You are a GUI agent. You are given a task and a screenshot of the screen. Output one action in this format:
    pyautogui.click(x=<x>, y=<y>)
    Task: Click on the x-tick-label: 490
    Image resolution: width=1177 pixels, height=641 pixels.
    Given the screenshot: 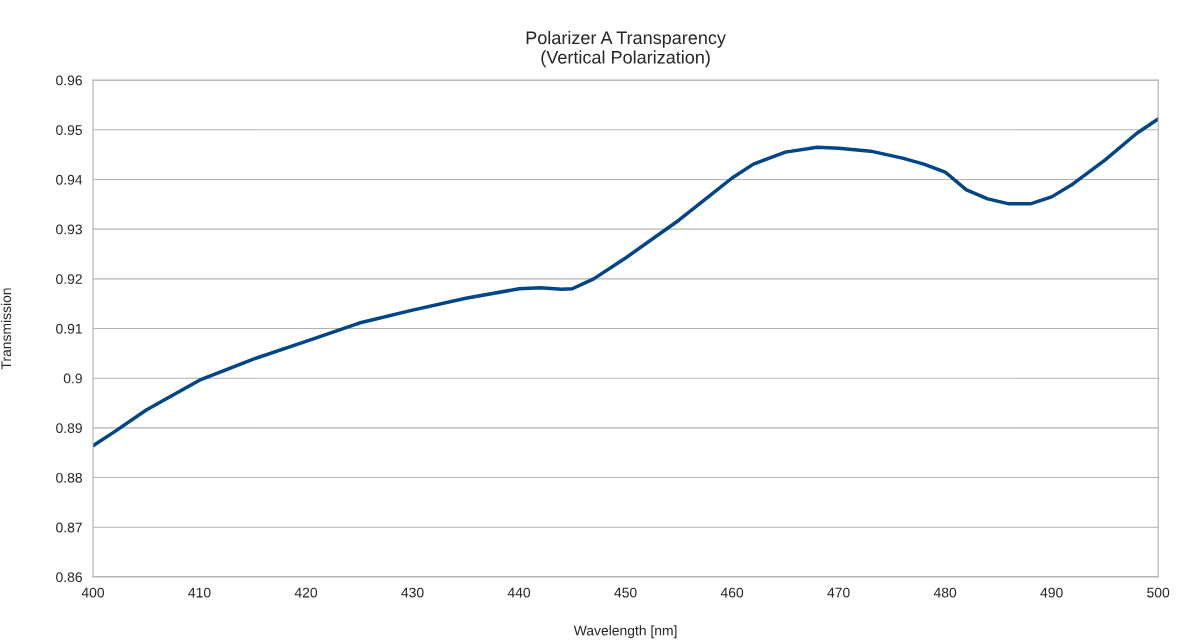 What is the action you would take?
    pyautogui.click(x=1051, y=592)
    